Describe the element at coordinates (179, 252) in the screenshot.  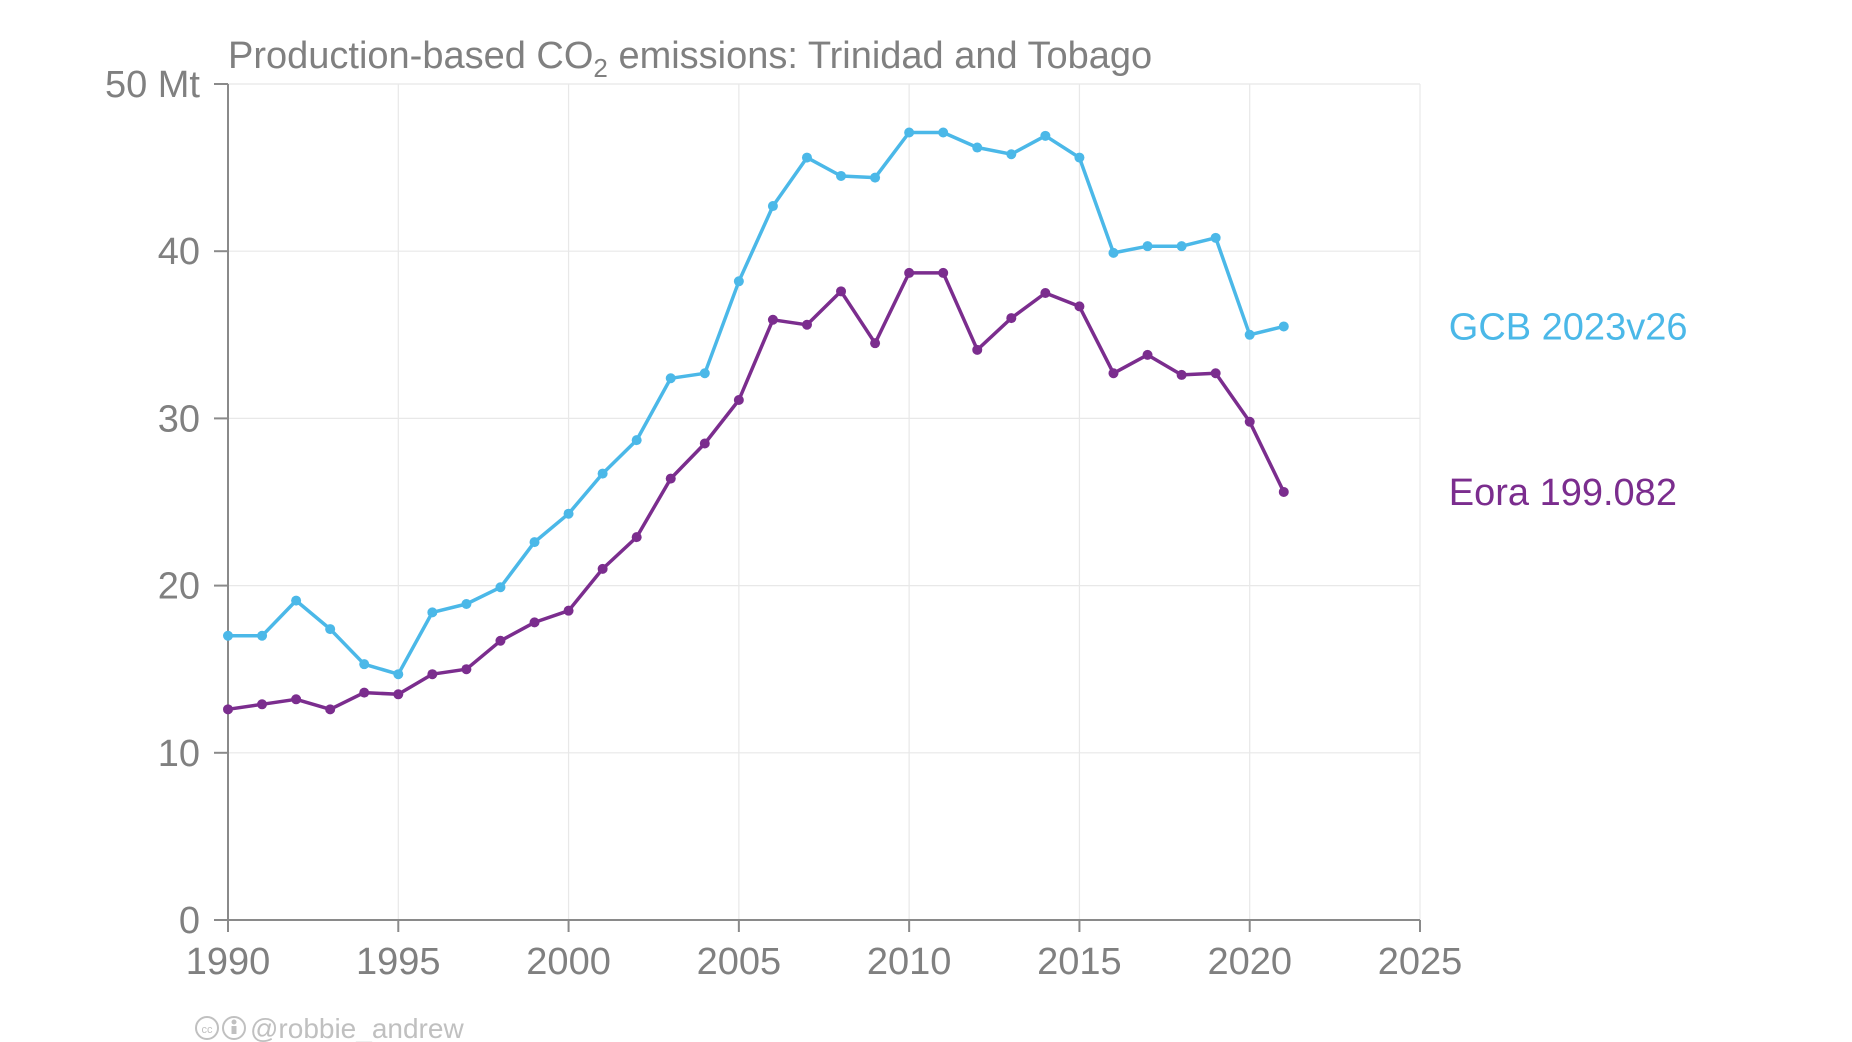
I see `y-tick-label: 40` at that location.